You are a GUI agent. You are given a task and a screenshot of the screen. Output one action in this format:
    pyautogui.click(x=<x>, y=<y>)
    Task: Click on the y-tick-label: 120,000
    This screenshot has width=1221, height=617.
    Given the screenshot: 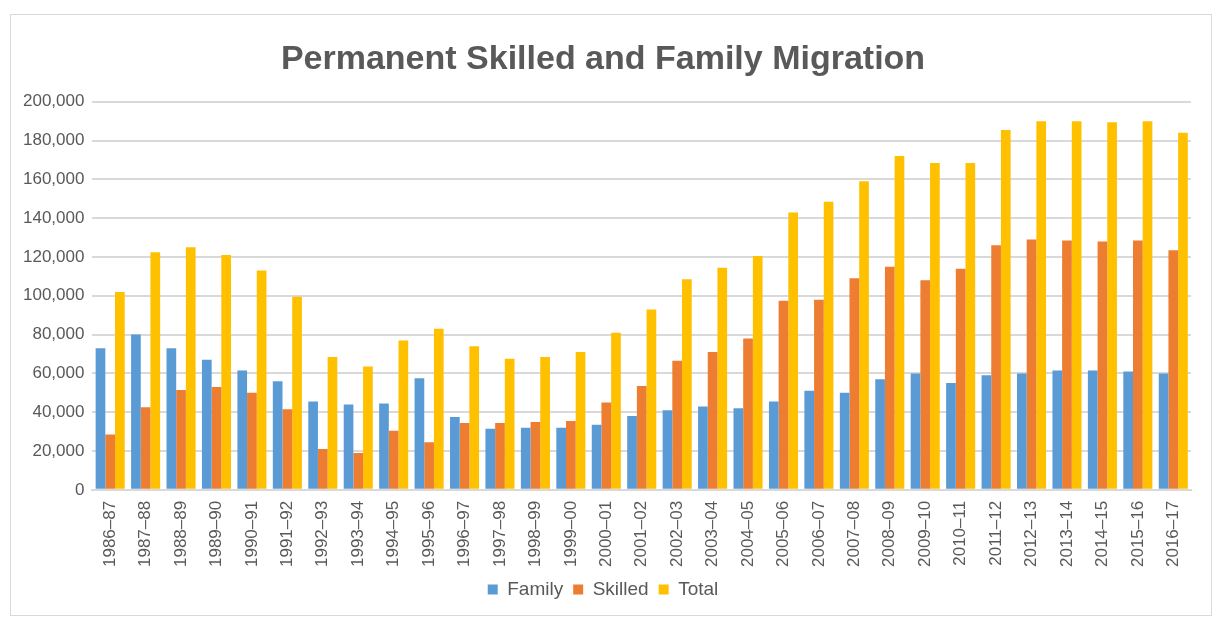 What is the action you would take?
    pyautogui.click(x=54, y=256)
    